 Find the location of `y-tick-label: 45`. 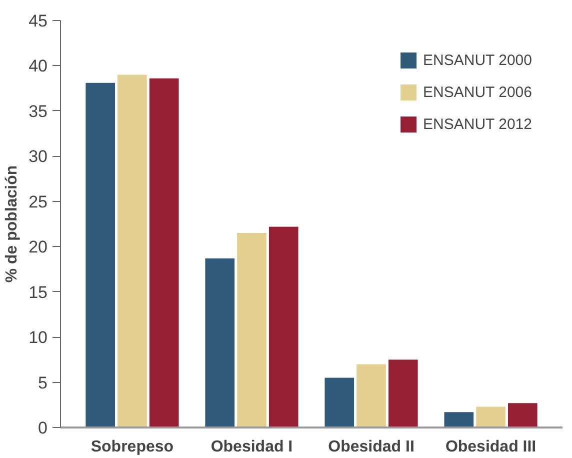

y-tick-label: 45 is located at coordinates (38, 21).